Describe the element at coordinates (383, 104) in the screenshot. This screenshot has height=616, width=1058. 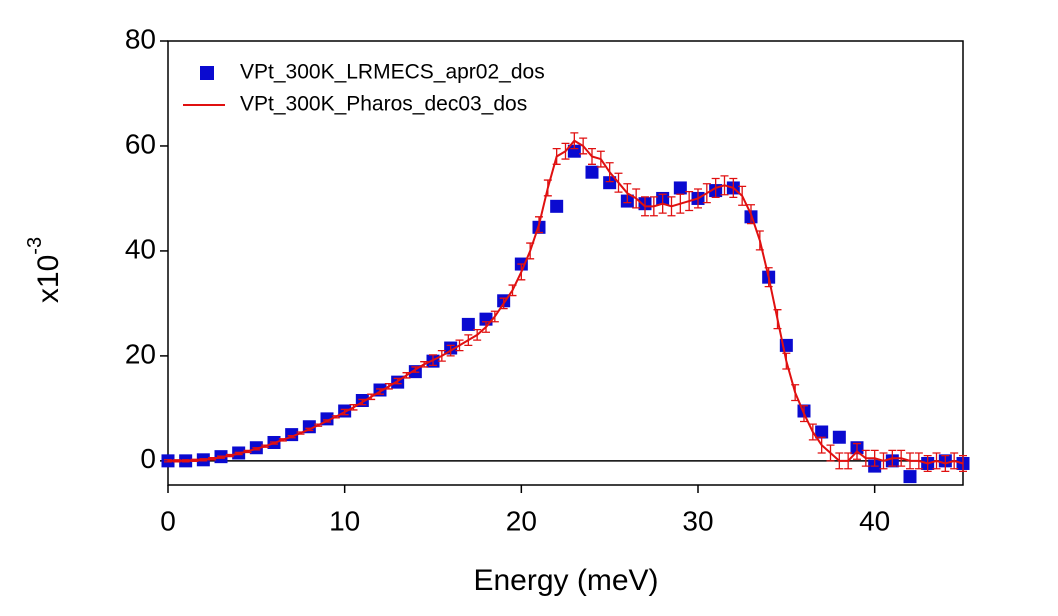
I see `legend-label: VPt_300K_Pharos_dec03_dos` at that location.